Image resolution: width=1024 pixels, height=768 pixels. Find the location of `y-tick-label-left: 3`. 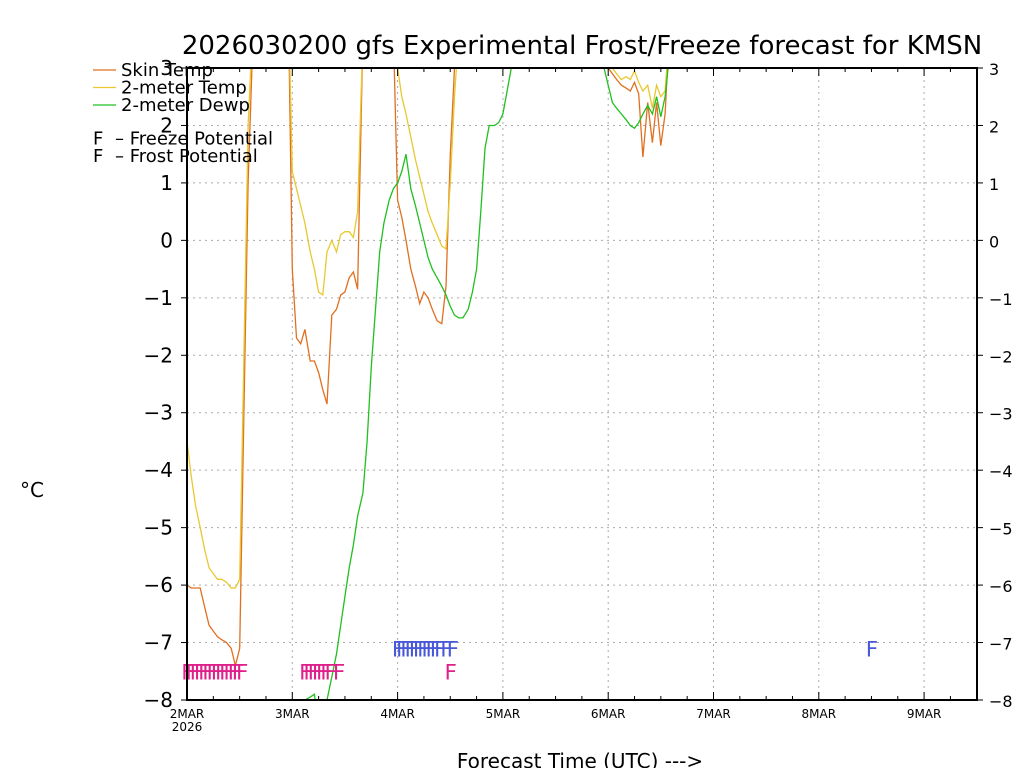

y-tick-label-left: 3 is located at coordinates (166, 68).